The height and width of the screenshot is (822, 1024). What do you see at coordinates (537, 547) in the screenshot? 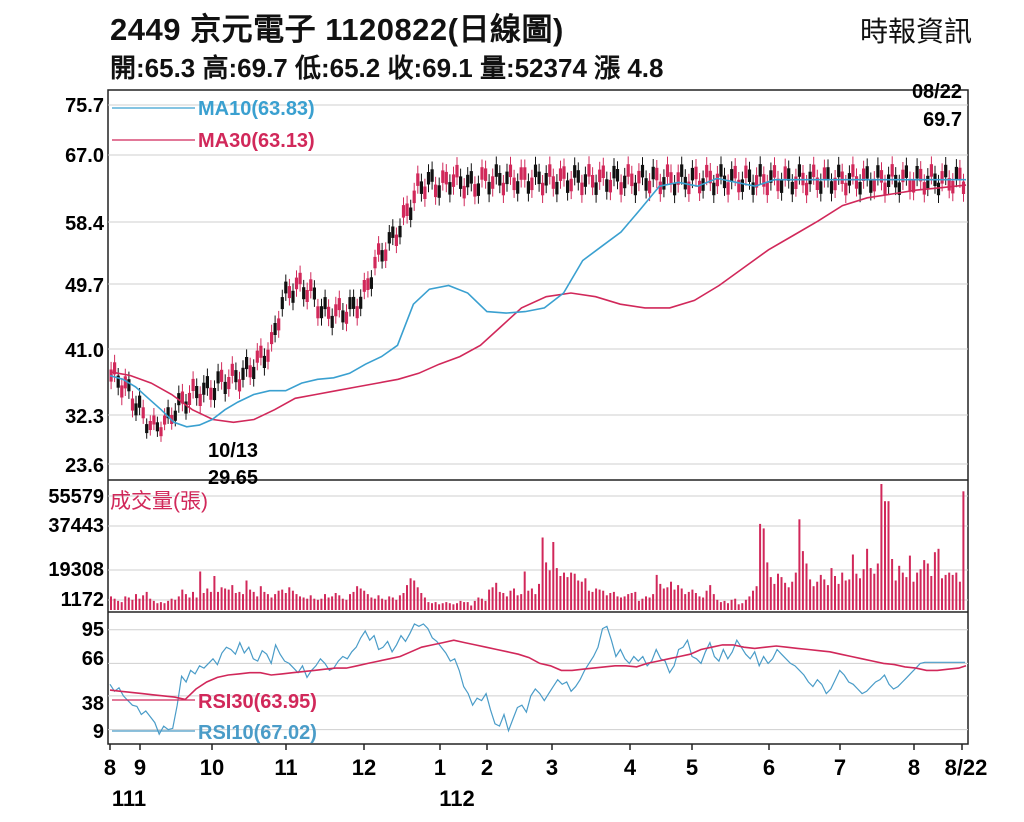
I see `volume-bars` at bounding box center [537, 547].